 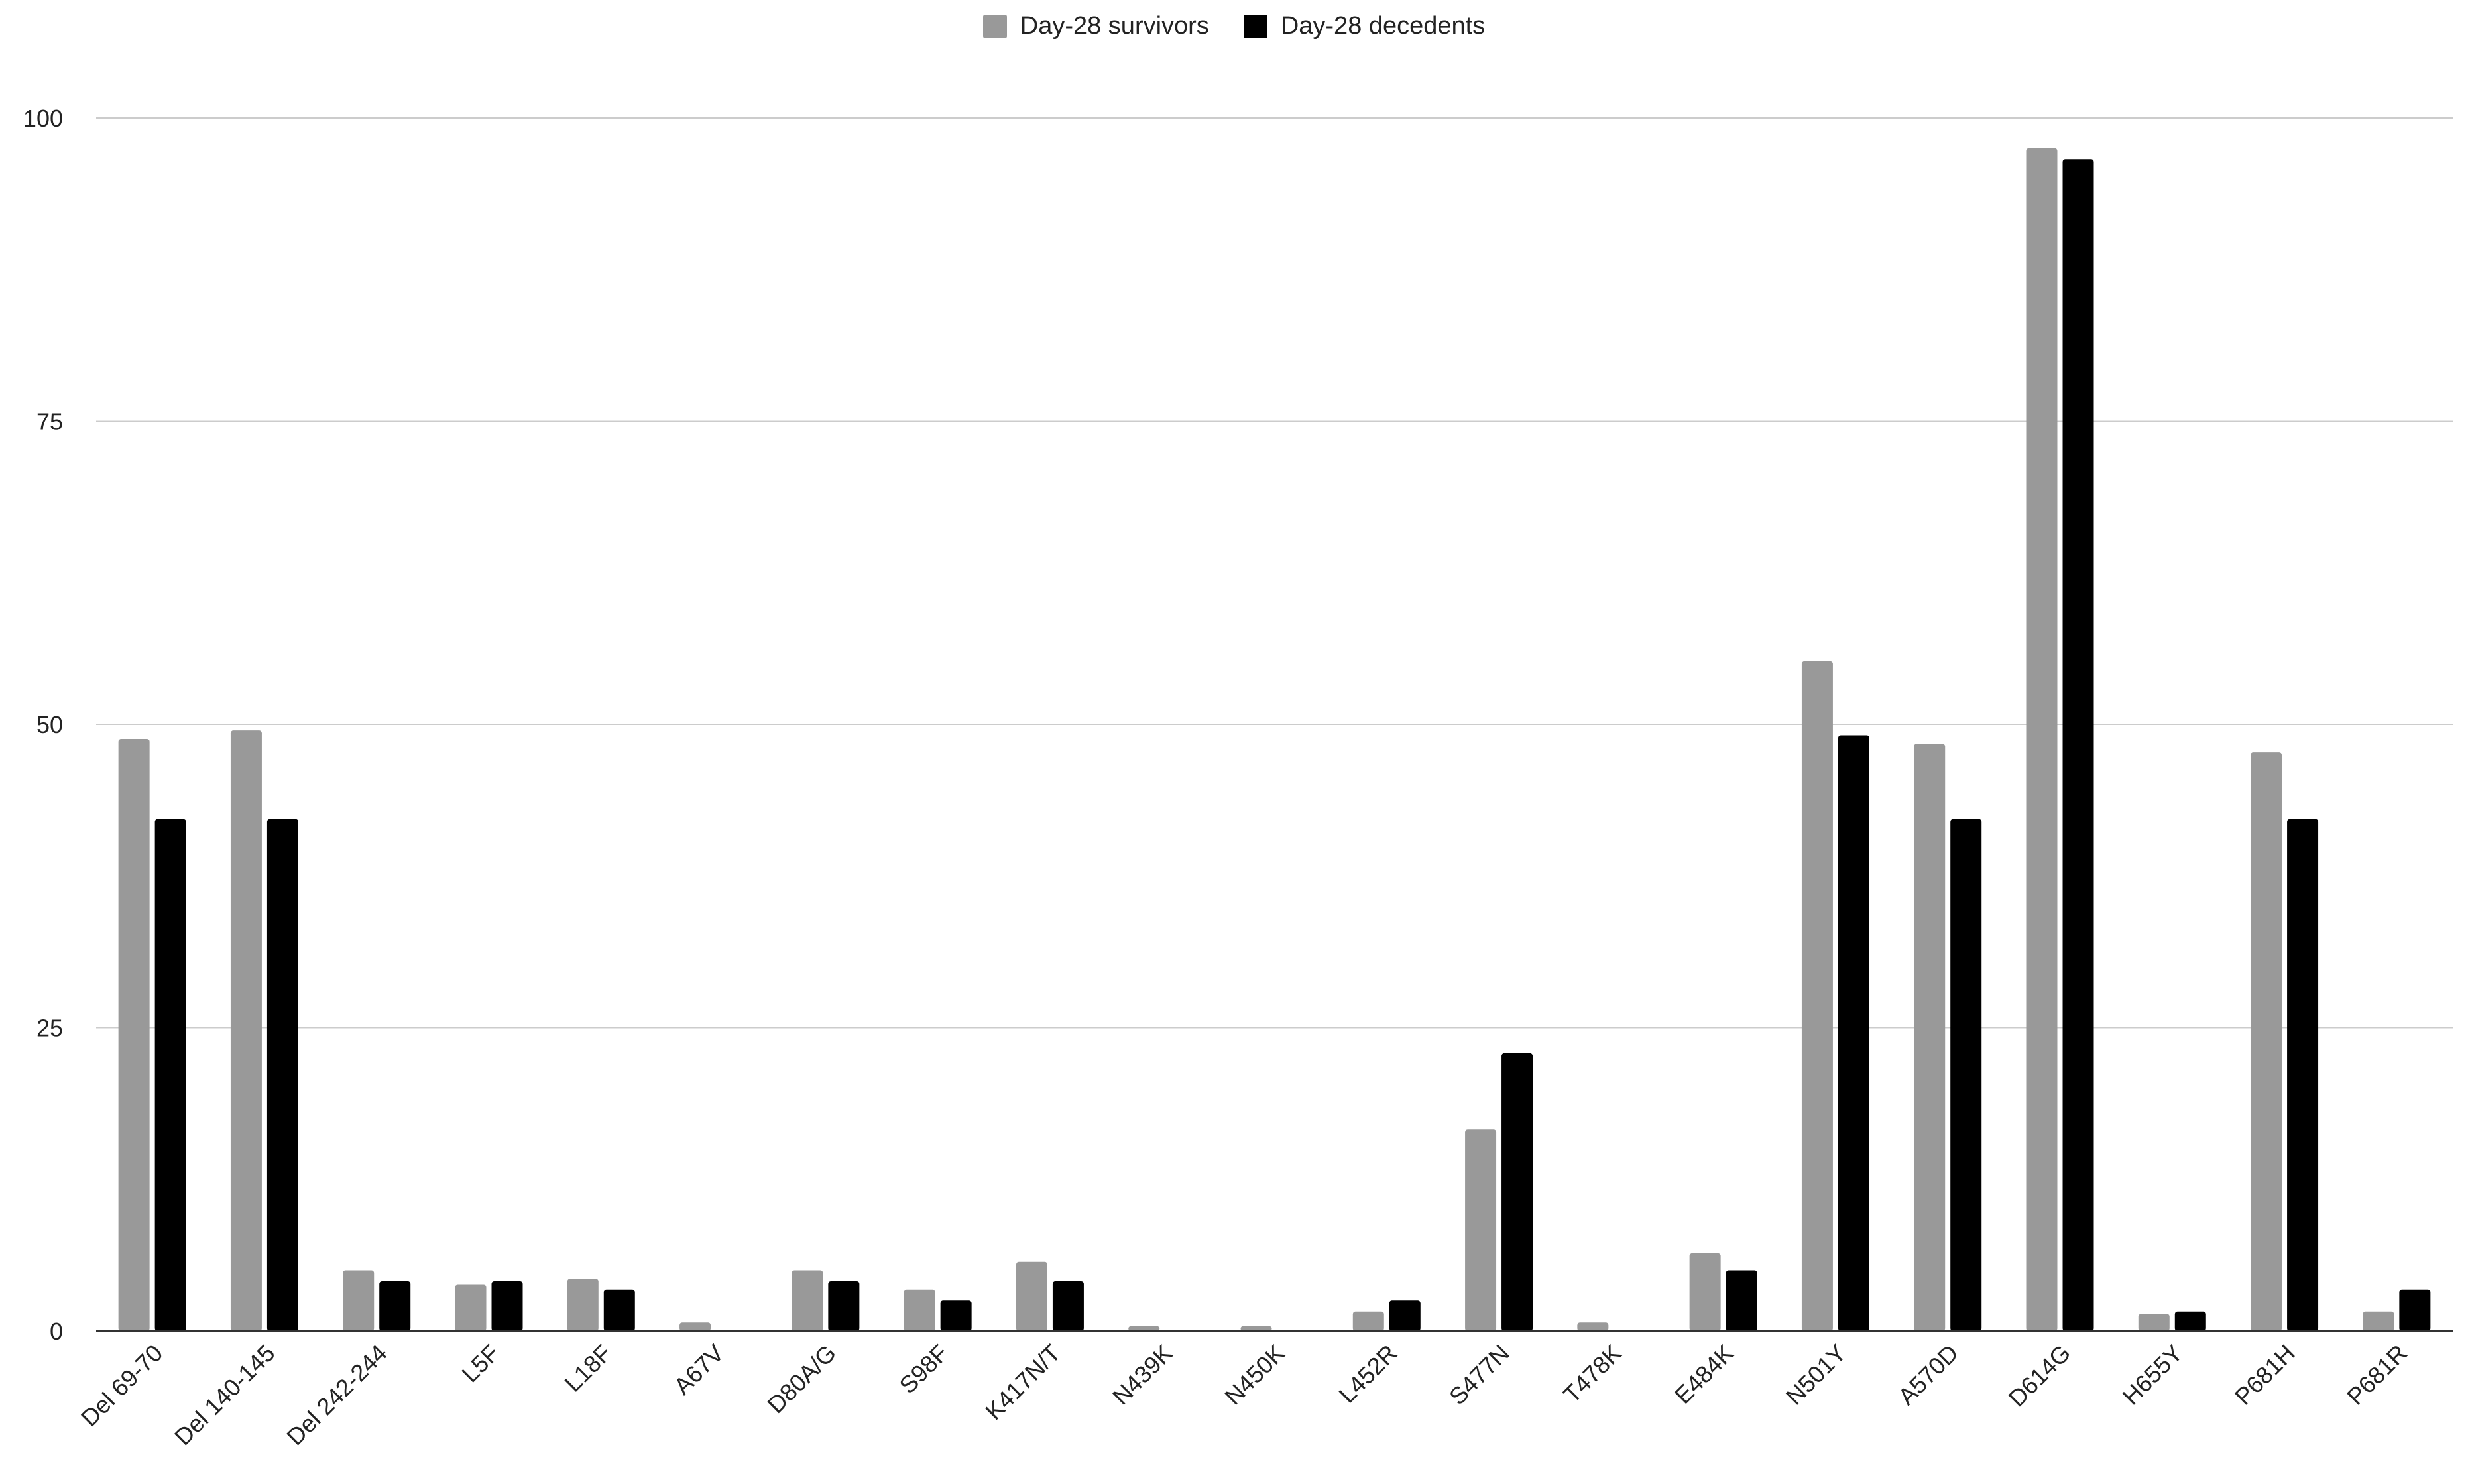 What do you see at coordinates (1383, 26) in the screenshot?
I see `legend-label-decedents: Day-28 decedents` at bounding box center [1383, 26].